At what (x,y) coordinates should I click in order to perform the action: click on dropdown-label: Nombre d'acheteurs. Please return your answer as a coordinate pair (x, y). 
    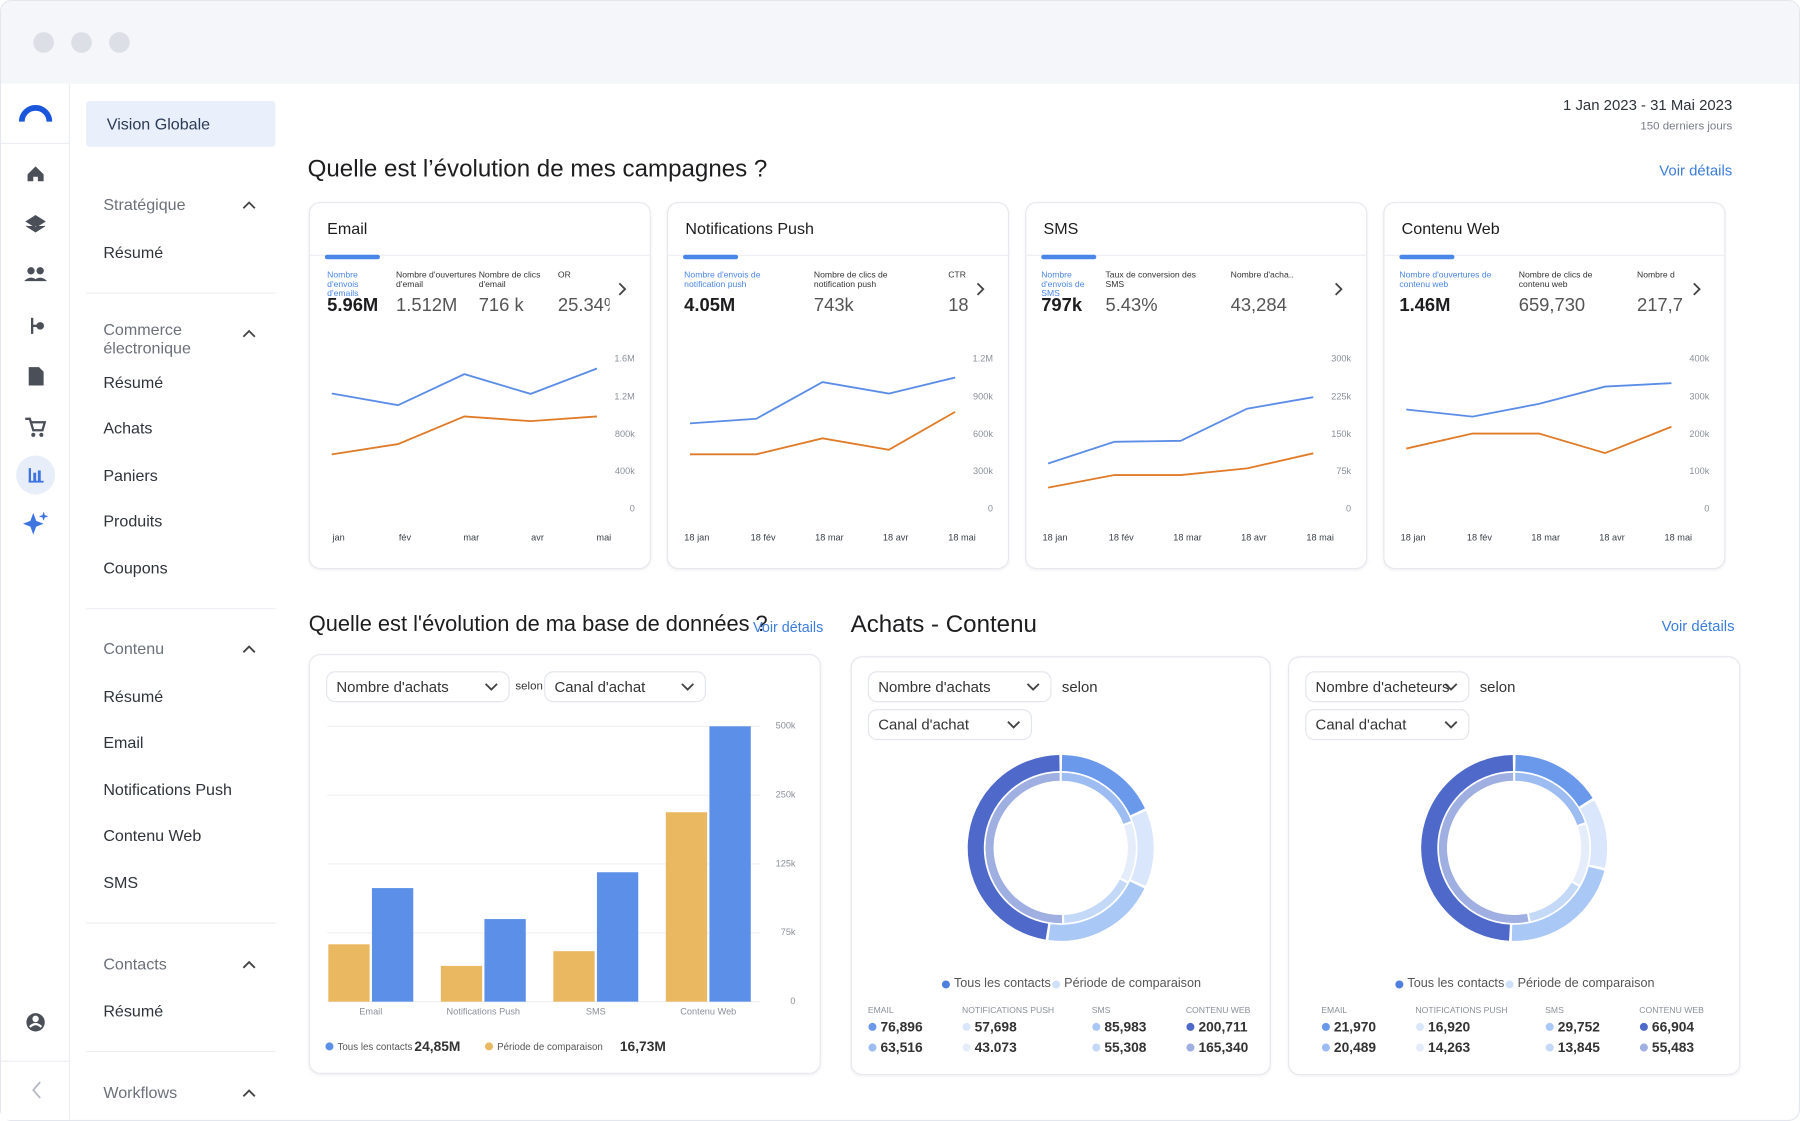
    Looking at the image, I should click on (1382, 686).